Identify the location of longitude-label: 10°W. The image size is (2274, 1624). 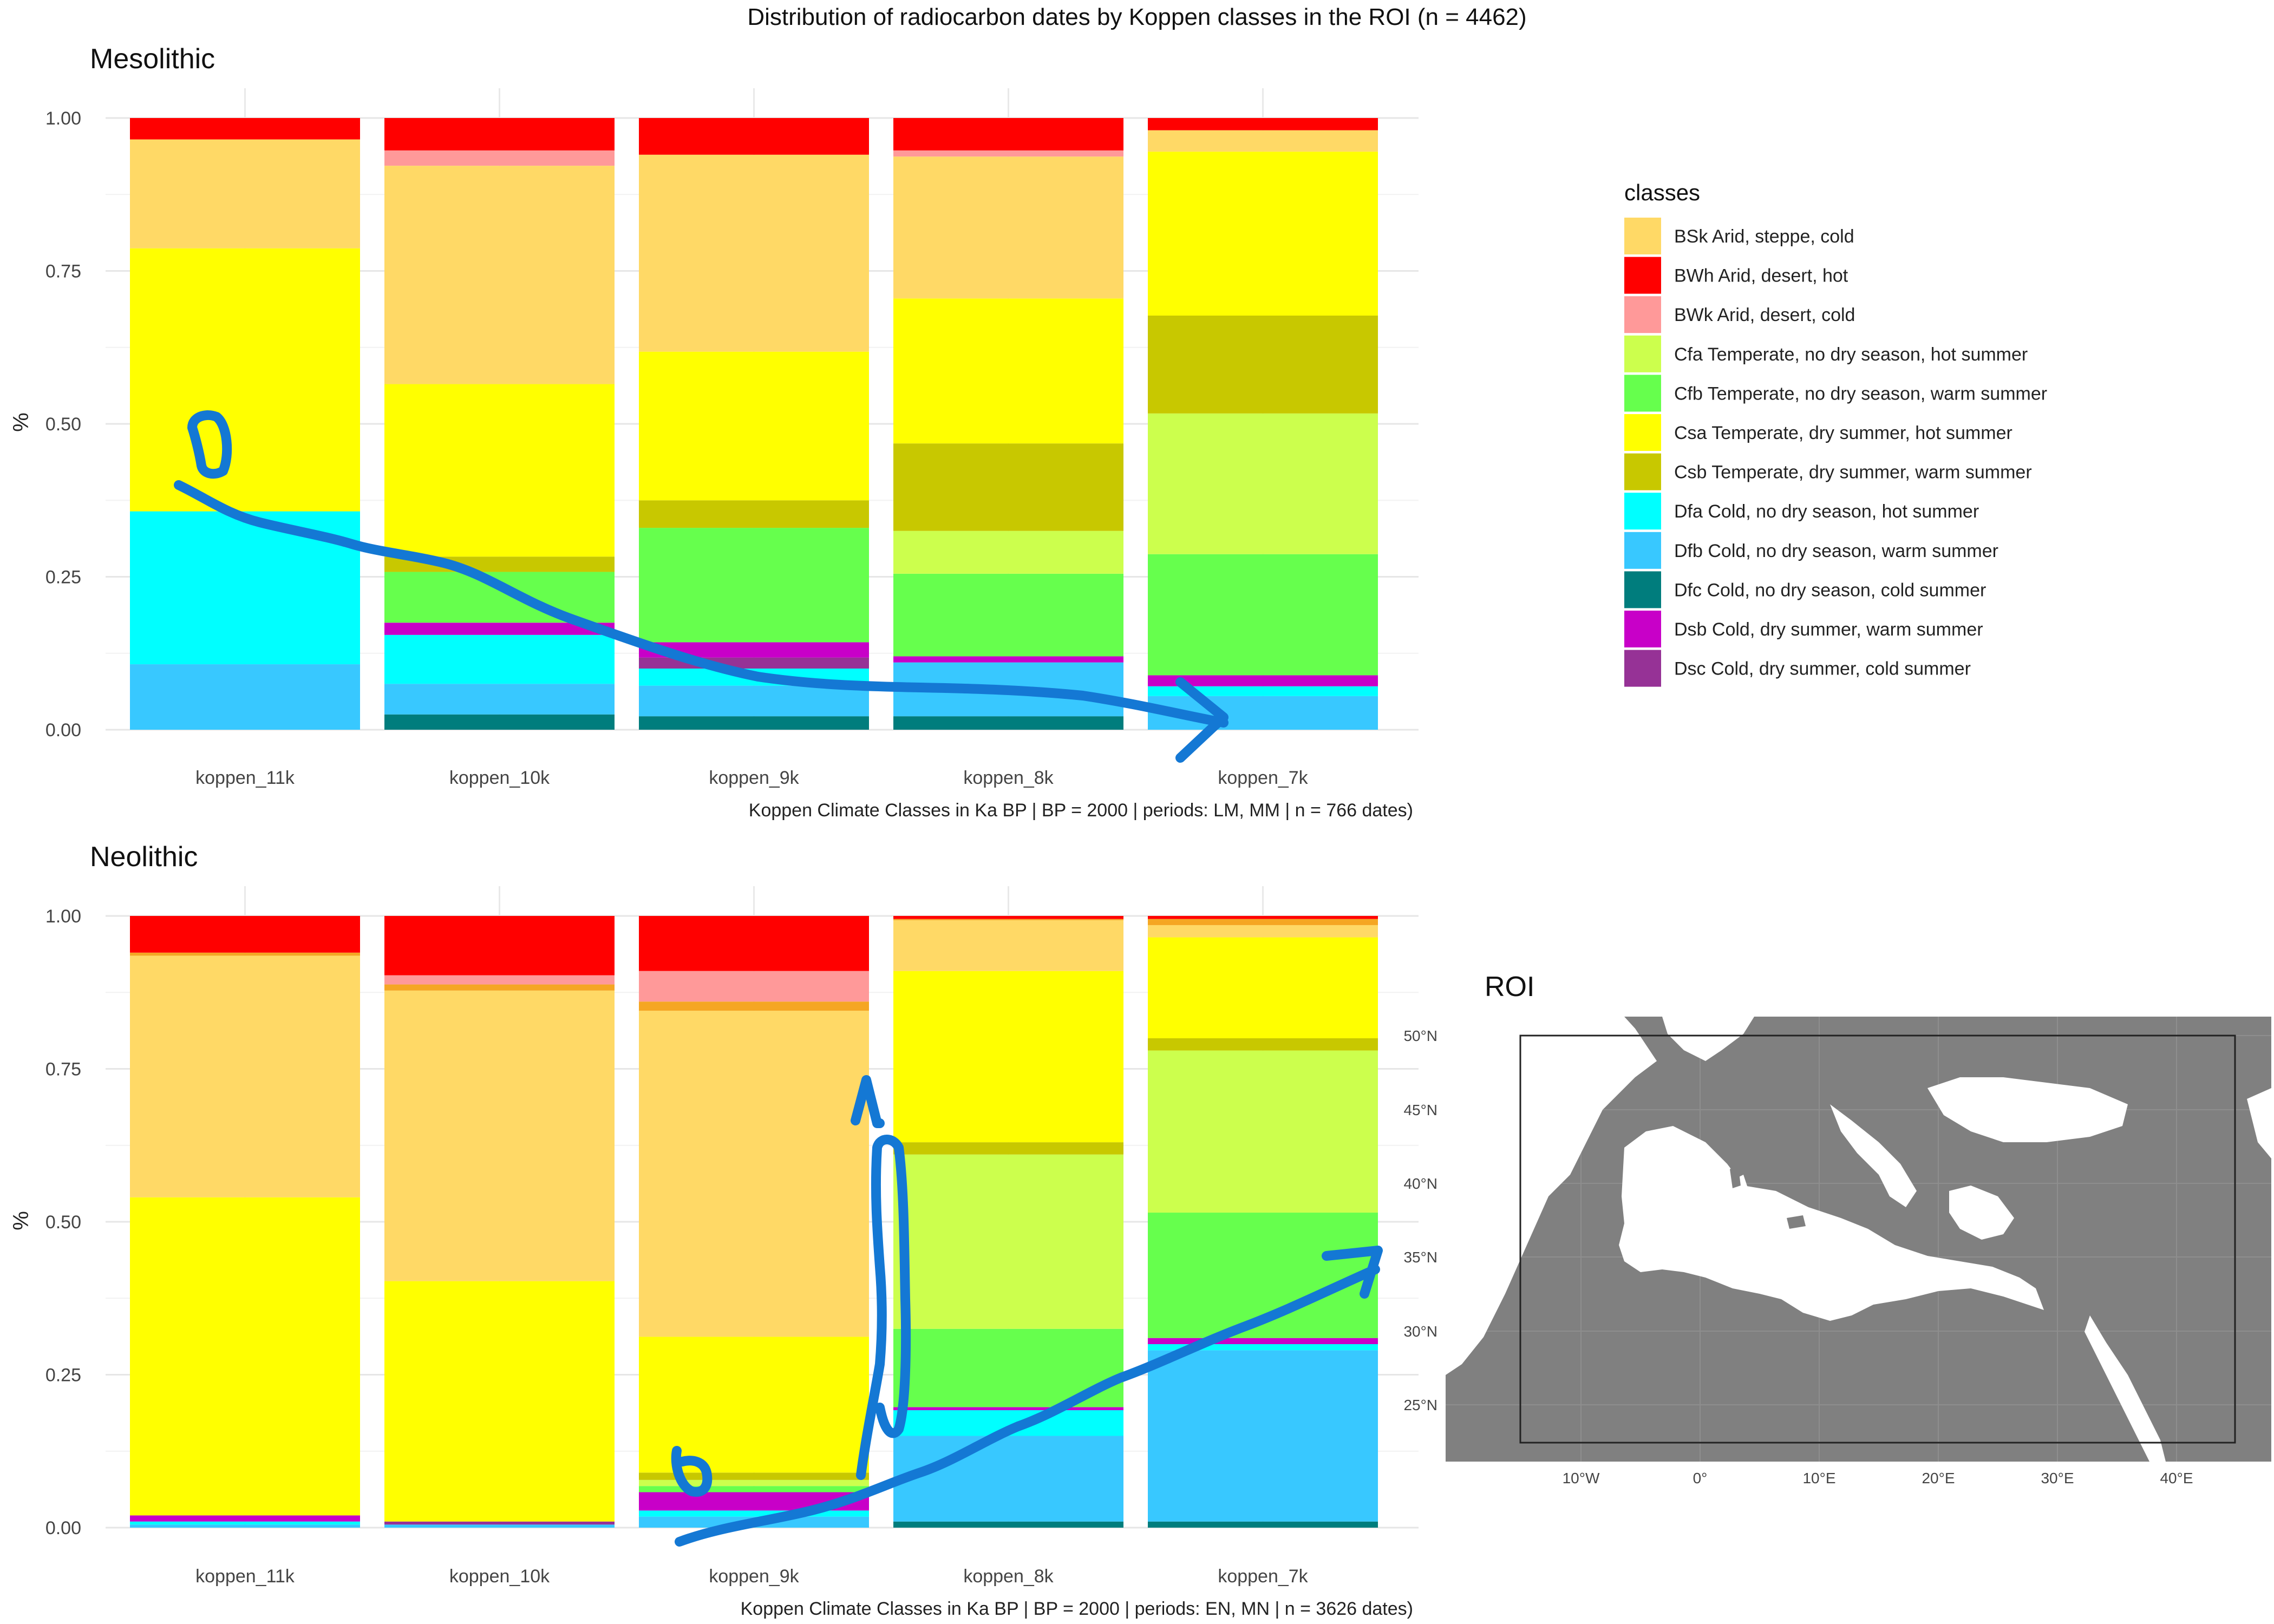
(1582, 1479).